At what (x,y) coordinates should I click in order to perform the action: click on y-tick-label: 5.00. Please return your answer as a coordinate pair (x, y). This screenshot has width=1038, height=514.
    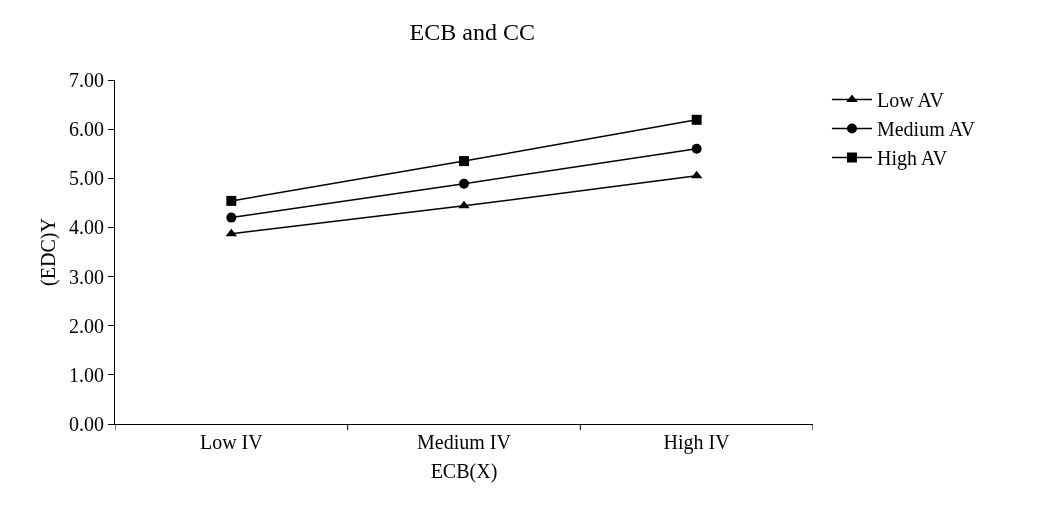
    Looking at the image, I should click on (86, 178).